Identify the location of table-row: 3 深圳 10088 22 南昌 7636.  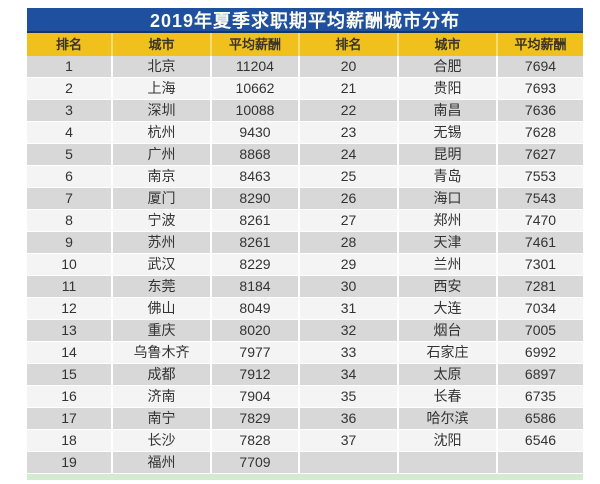
(305, 111).